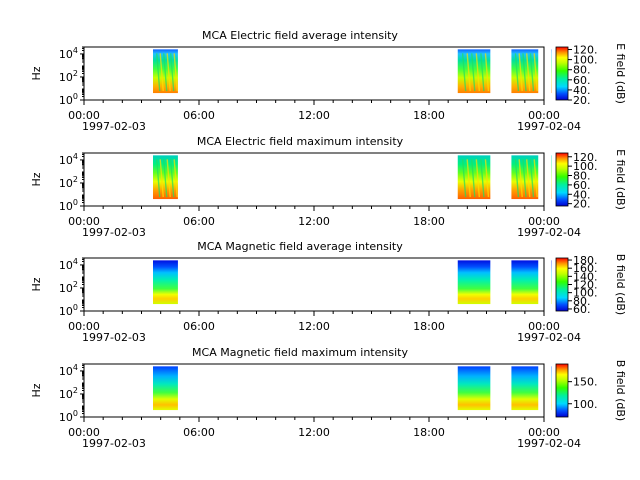  What do you see at coordinates (591, 390) in the screenshot?
I see `colorbar: 100. 150. B field (dB)` at bounding box center [591, 390].